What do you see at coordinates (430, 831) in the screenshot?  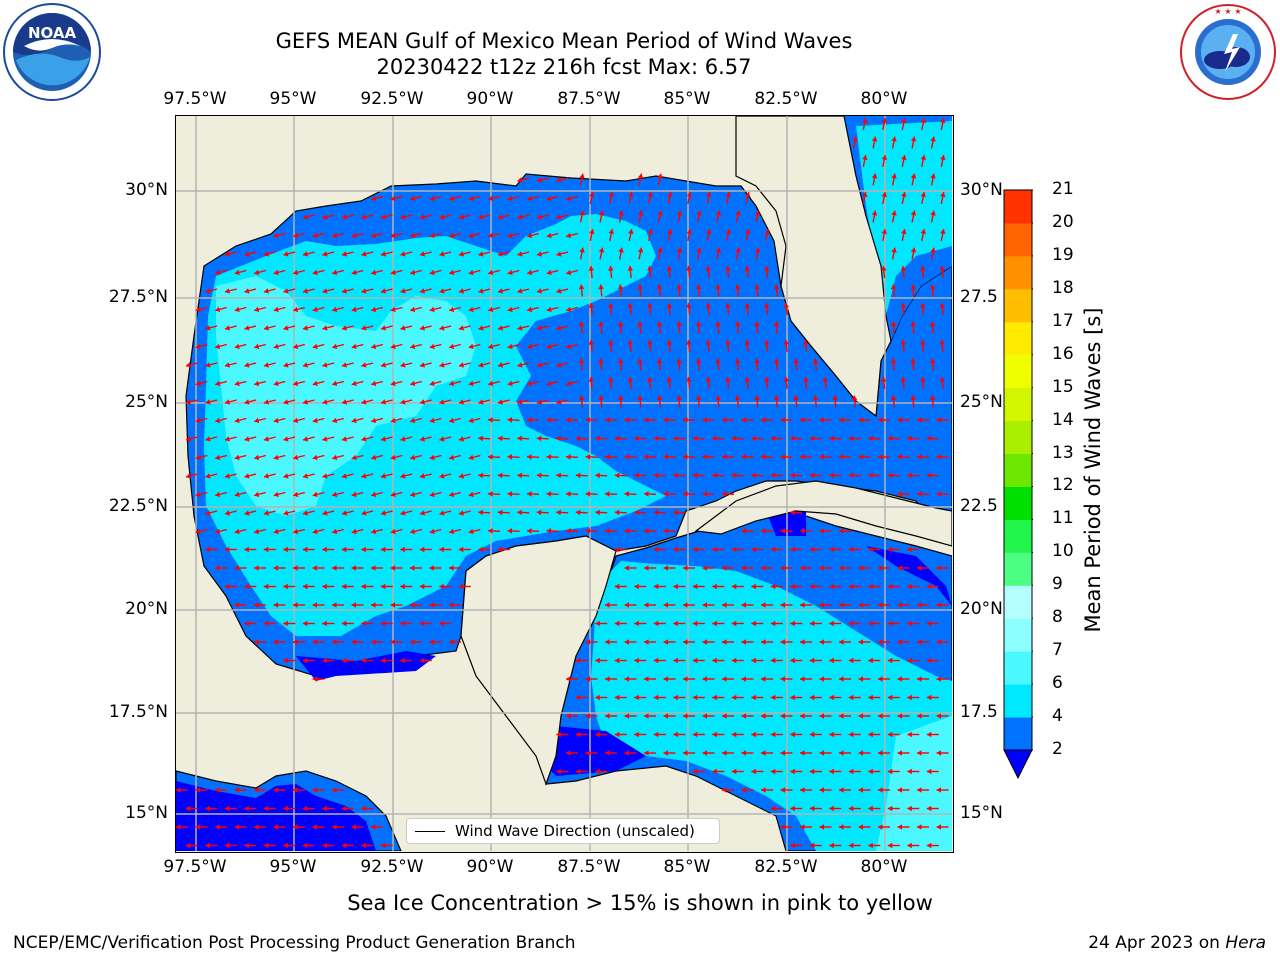 I see `legend-line-swatch` at bounding box center [430, 831].